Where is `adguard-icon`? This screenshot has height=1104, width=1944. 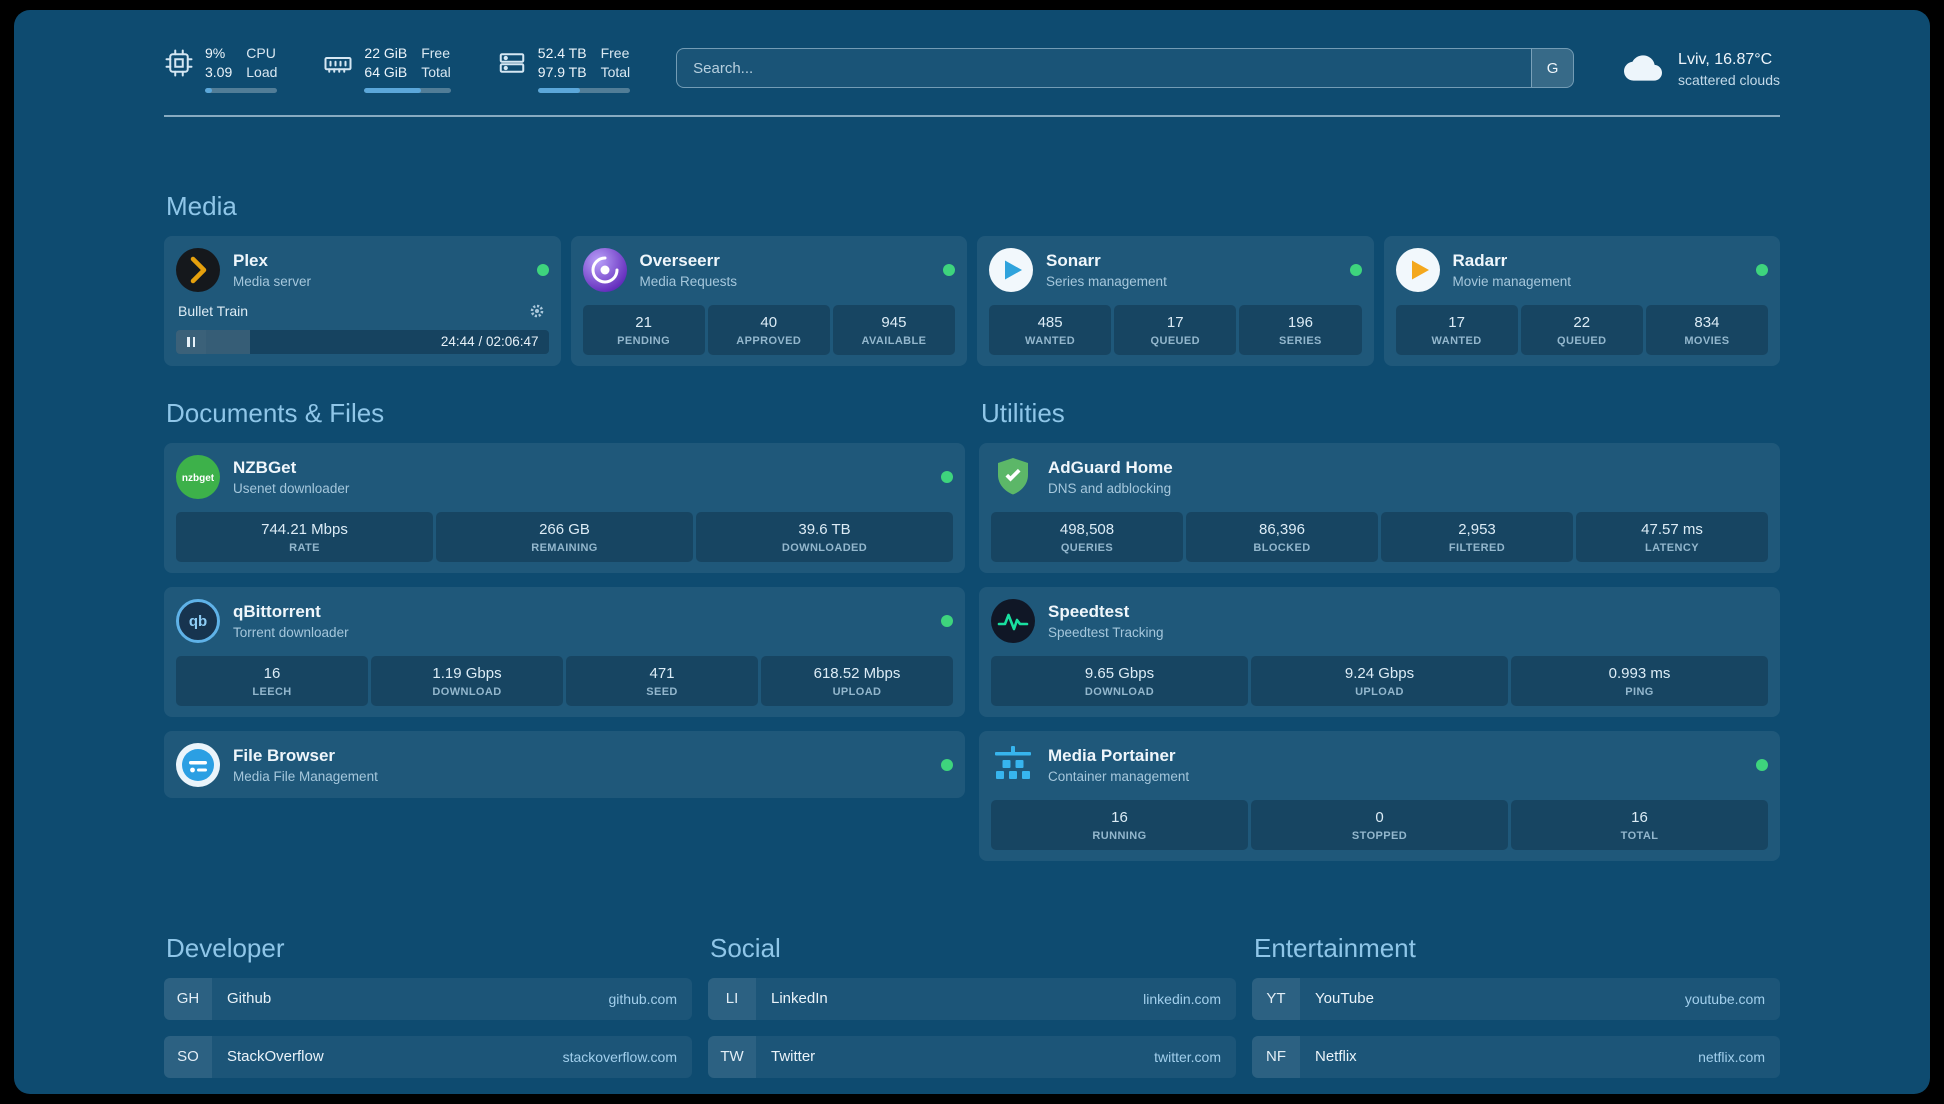
adguard-icon is located at coordinates (1013, 477).